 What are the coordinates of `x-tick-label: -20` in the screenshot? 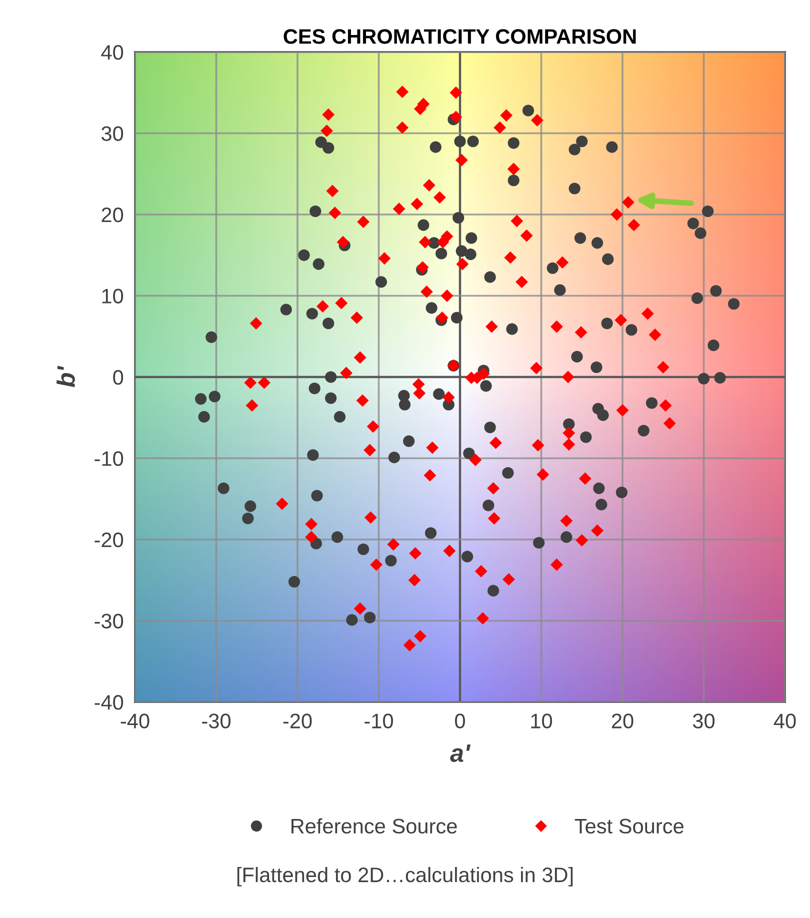 It's located at (297, 721).